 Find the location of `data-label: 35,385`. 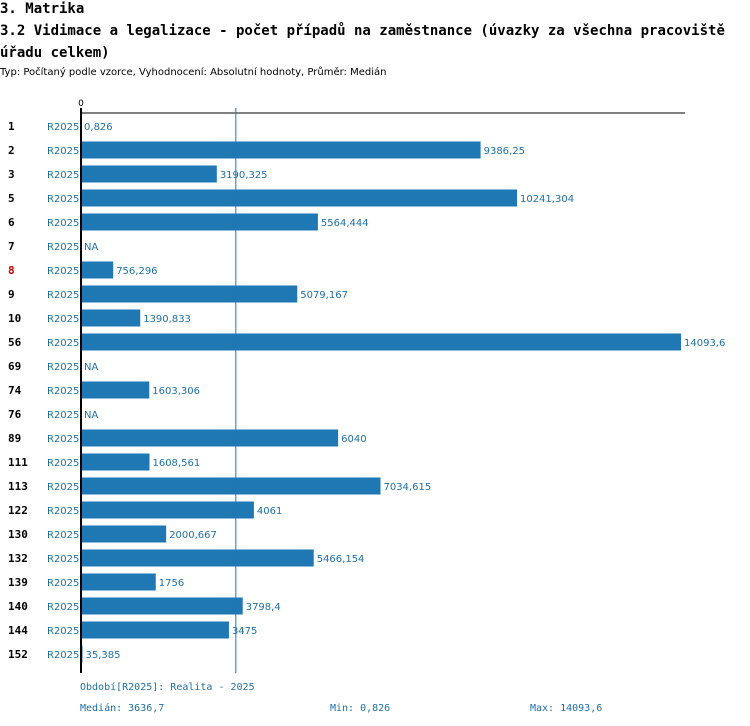

data-label: 35,385 is located at coordinates (103, 655).